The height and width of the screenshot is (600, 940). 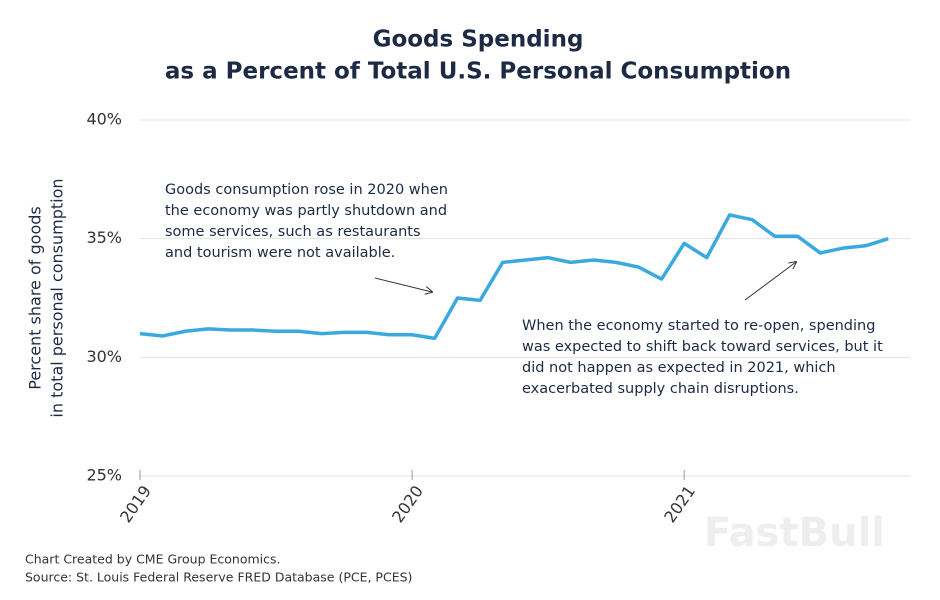 I want to click on x-tick-label: 2019, so click(x=135, y=504).